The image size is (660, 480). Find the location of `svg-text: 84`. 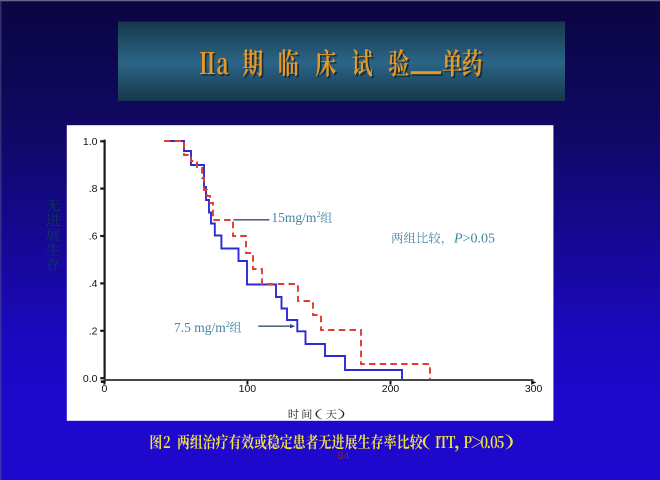

svg-text: 84 is located at coordinates (344, 456).